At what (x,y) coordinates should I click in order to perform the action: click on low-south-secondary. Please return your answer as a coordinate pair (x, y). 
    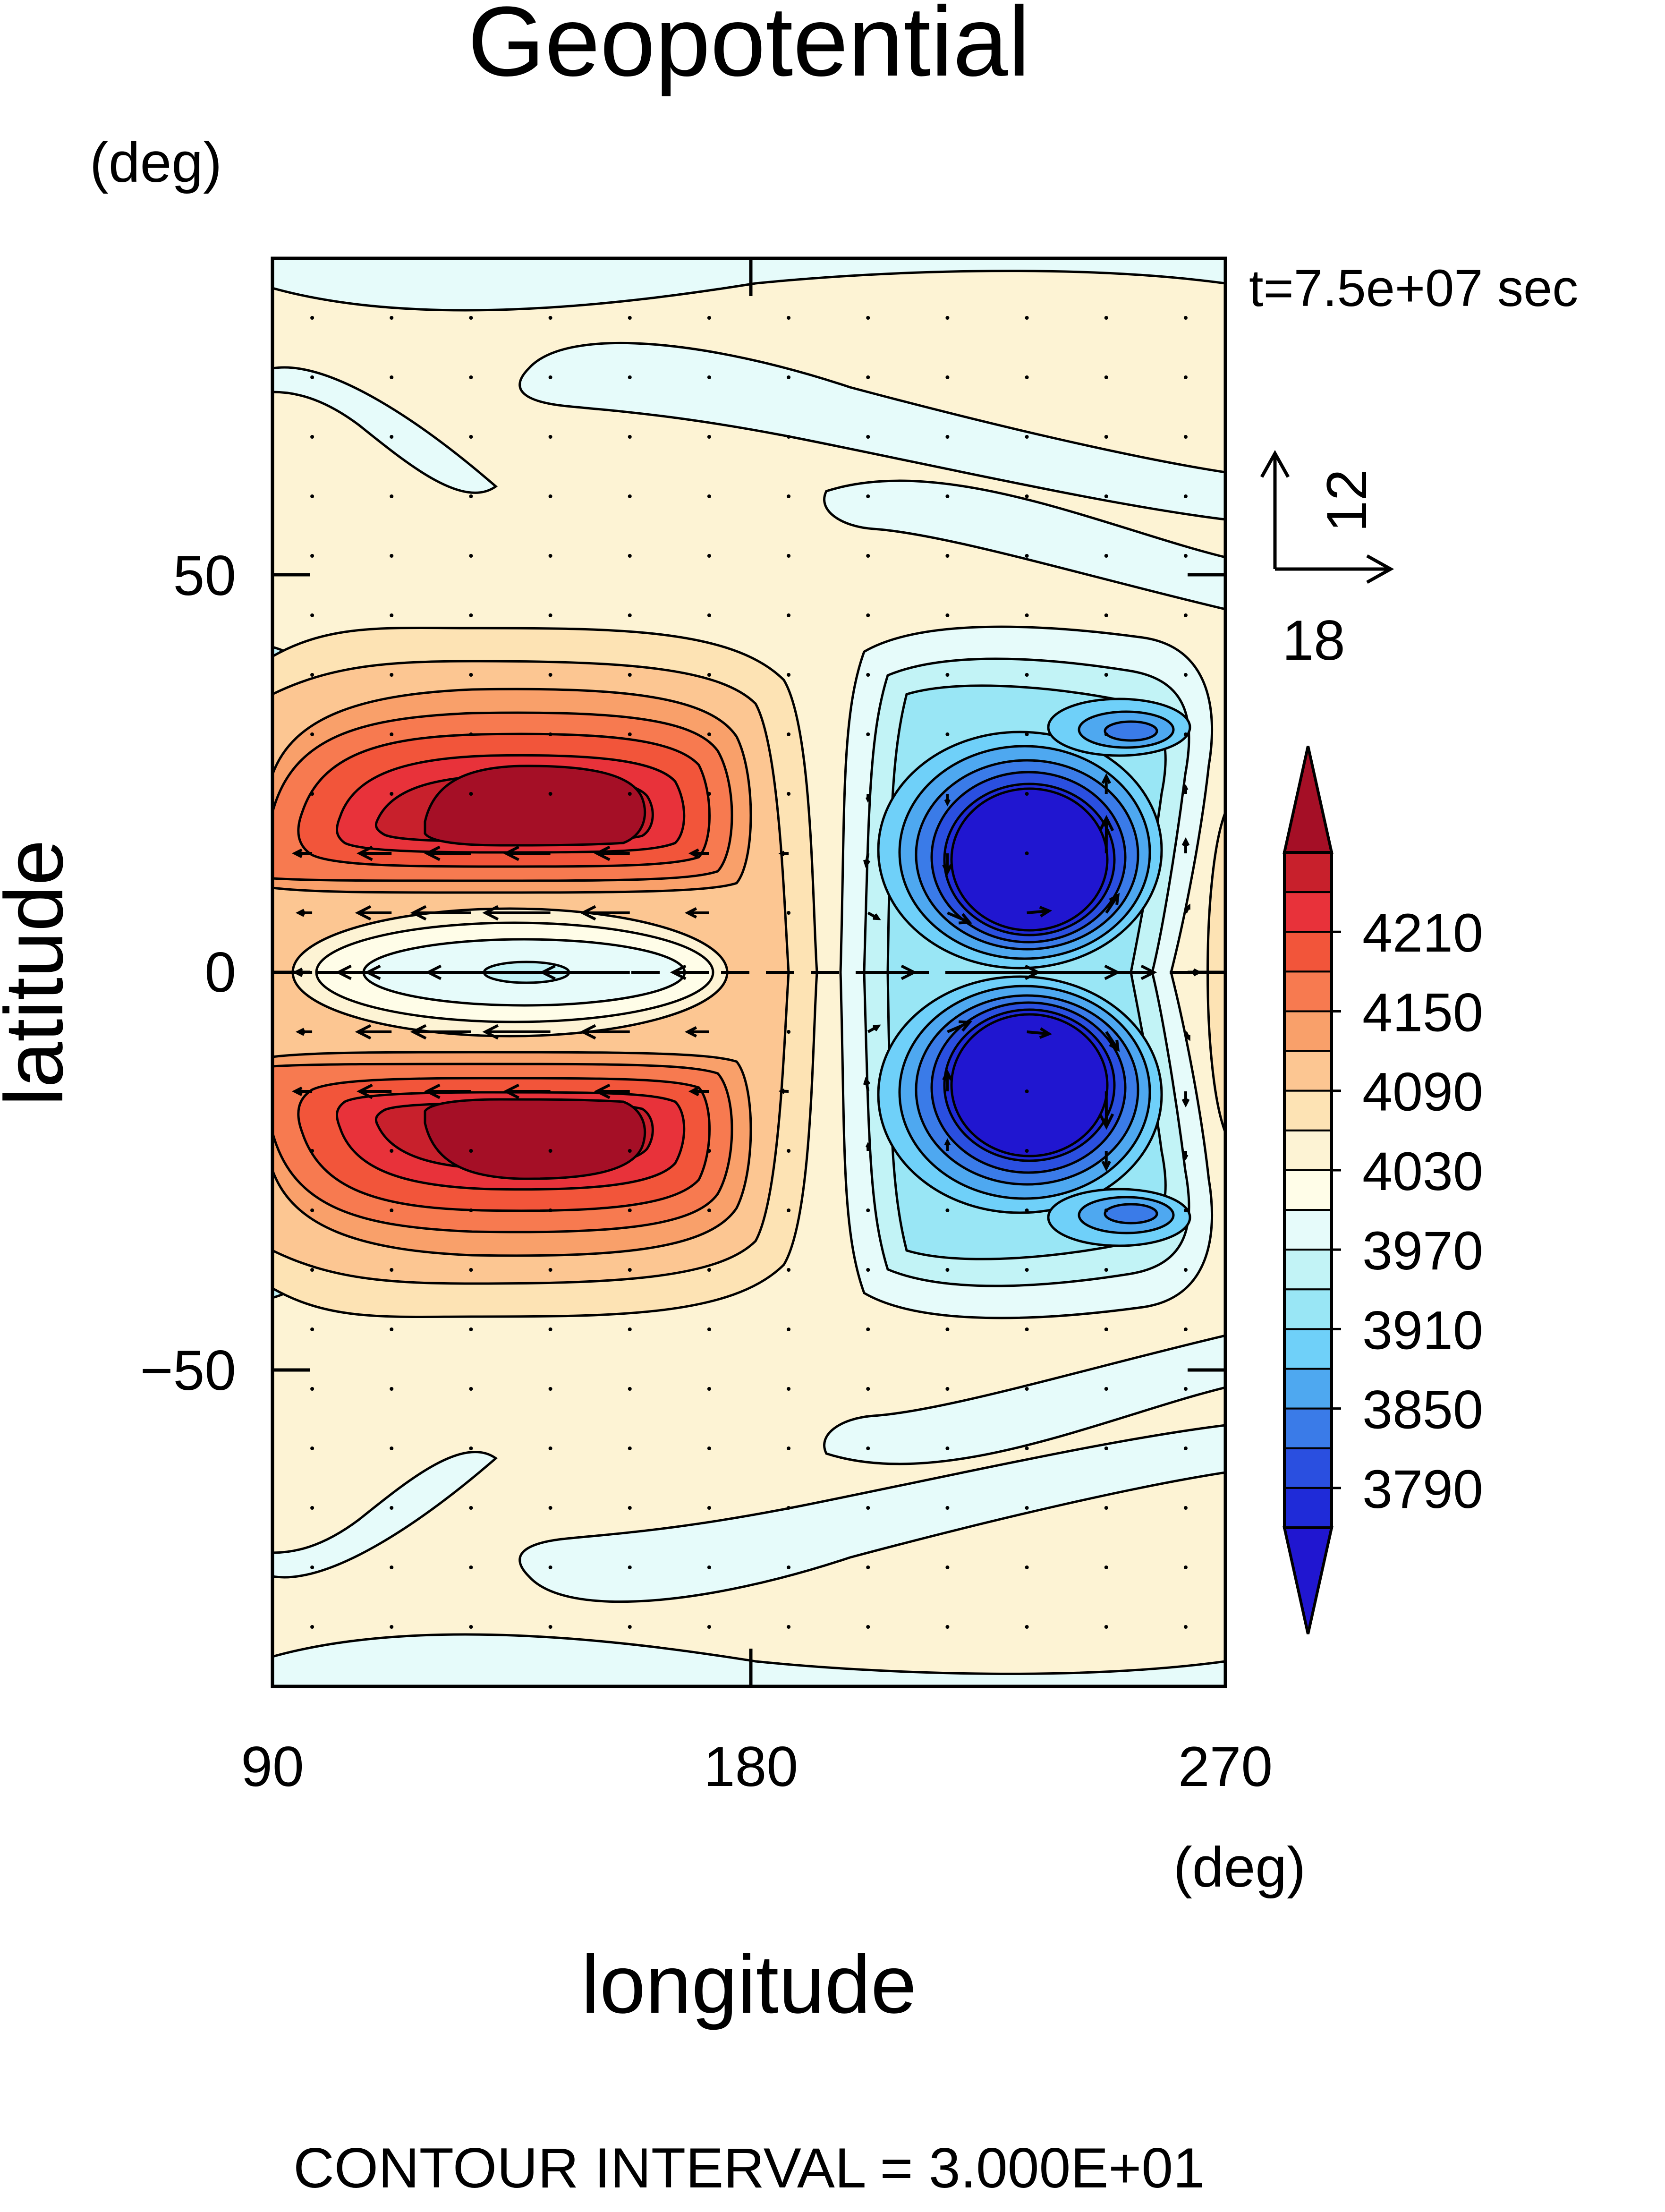
    Looking at the image, I should click on (1119, 1217).